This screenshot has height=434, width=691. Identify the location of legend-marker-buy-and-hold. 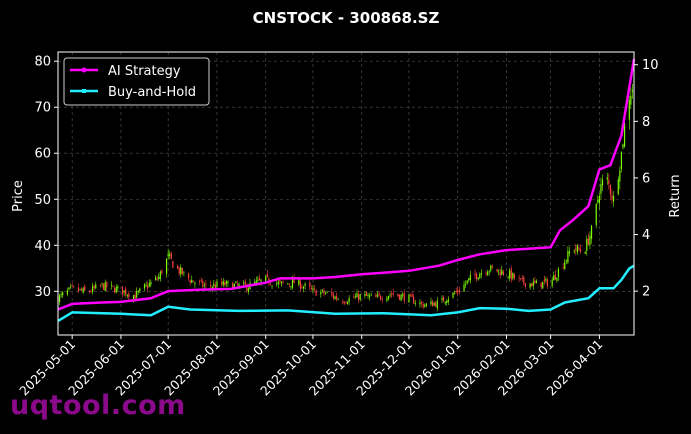
(84, 91).